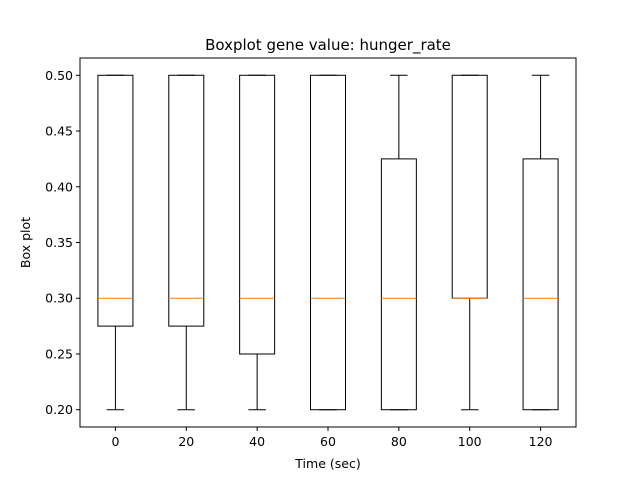  What do you see at coordinates (59, 186) in the screenshot?
I see `y-tick-label: 0.40` at bounding box center [59, 186].